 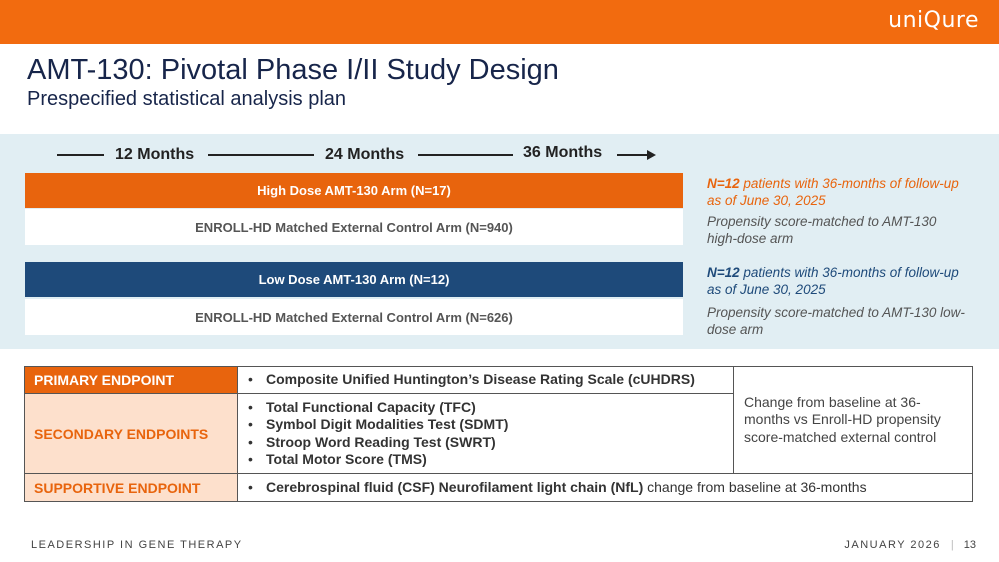 I want to click on slide-title: AMT-130: Pivotal Phase I/II Study Design, so click(x=293, y=70).